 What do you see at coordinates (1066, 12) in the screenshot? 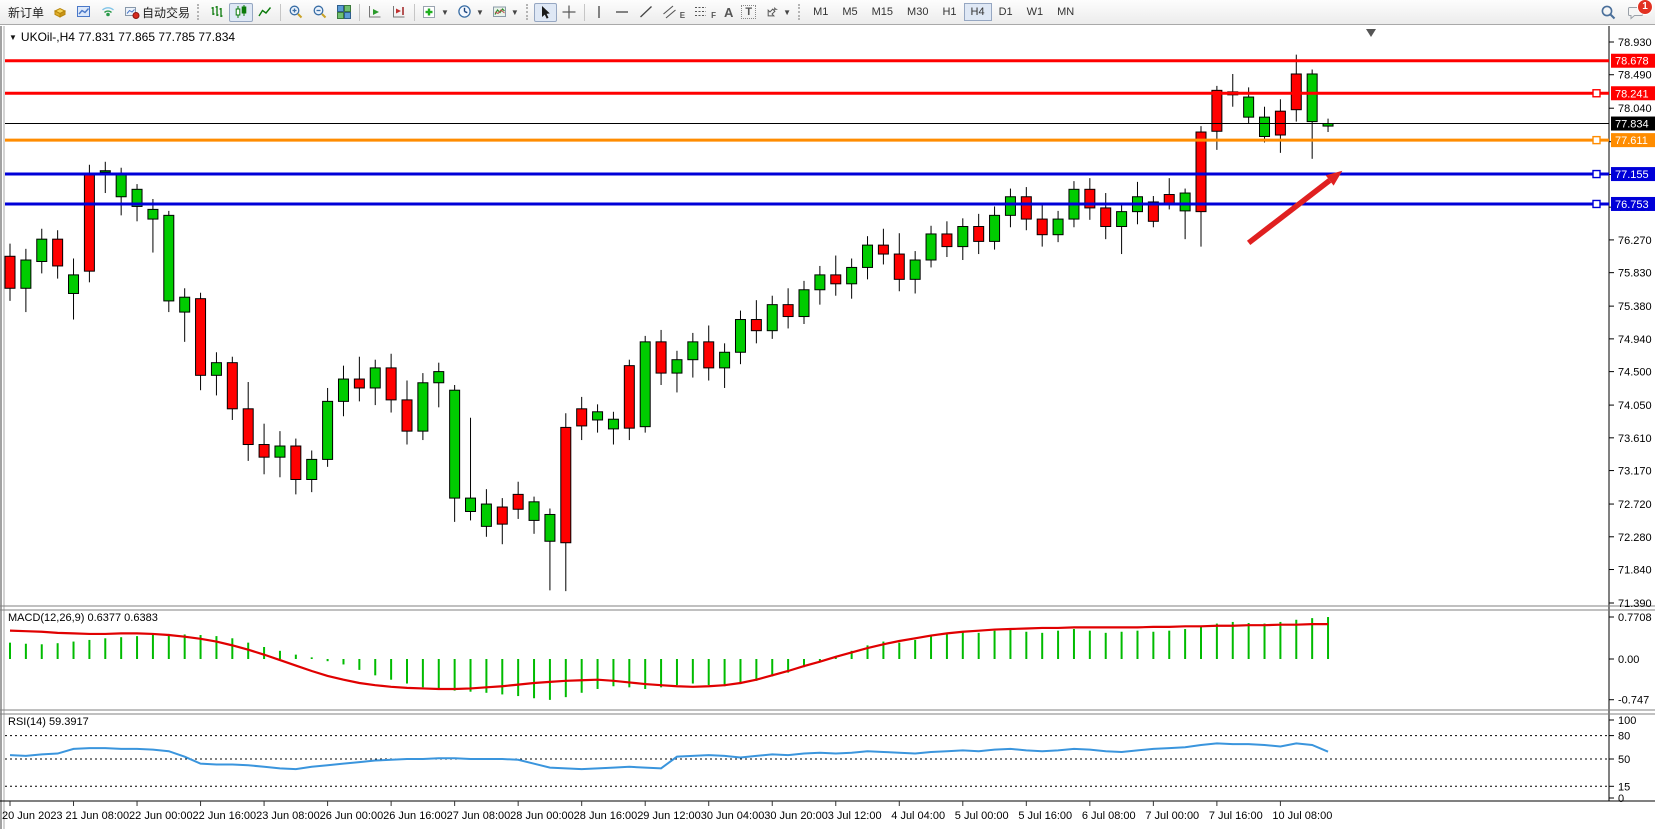
I see `timeframe-button-MN: MN` at bounding box center [1066, 12].